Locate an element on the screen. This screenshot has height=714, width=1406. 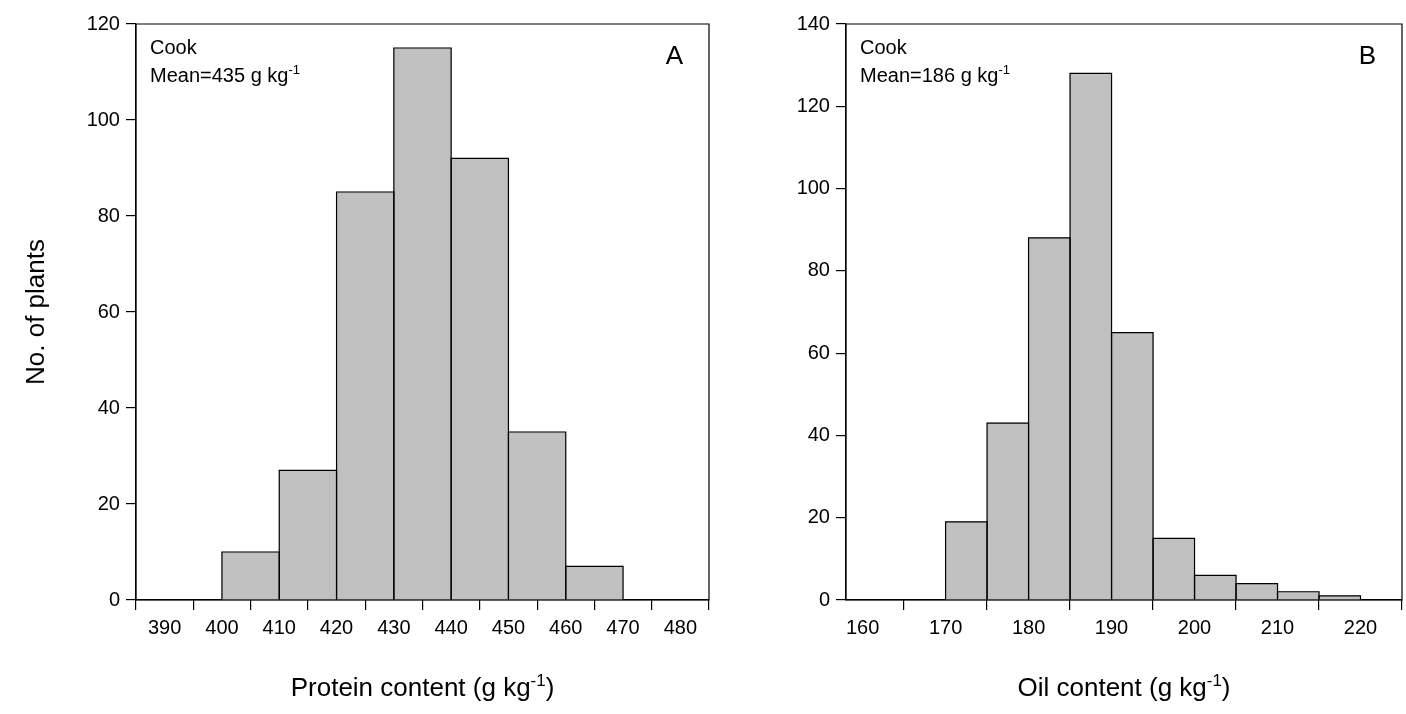
x-tick-label: 470 is located at coordinates (623, 626).